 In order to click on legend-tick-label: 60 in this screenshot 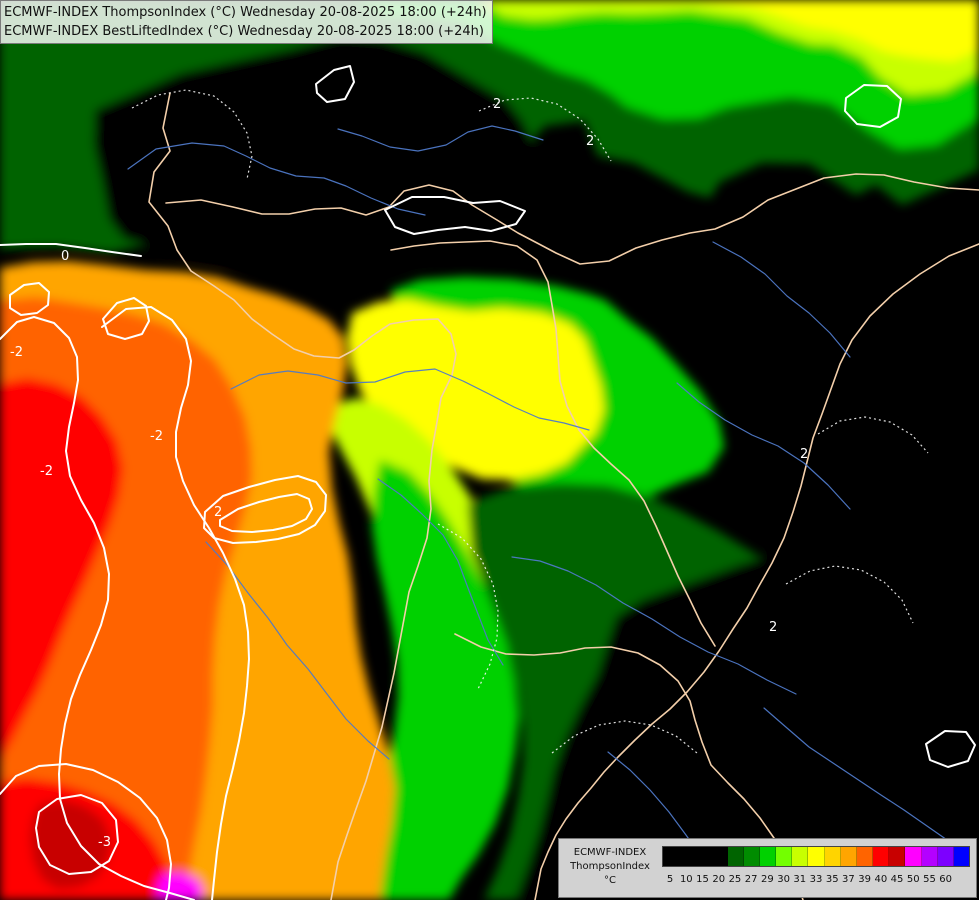, I will do `click(946, 879)`.